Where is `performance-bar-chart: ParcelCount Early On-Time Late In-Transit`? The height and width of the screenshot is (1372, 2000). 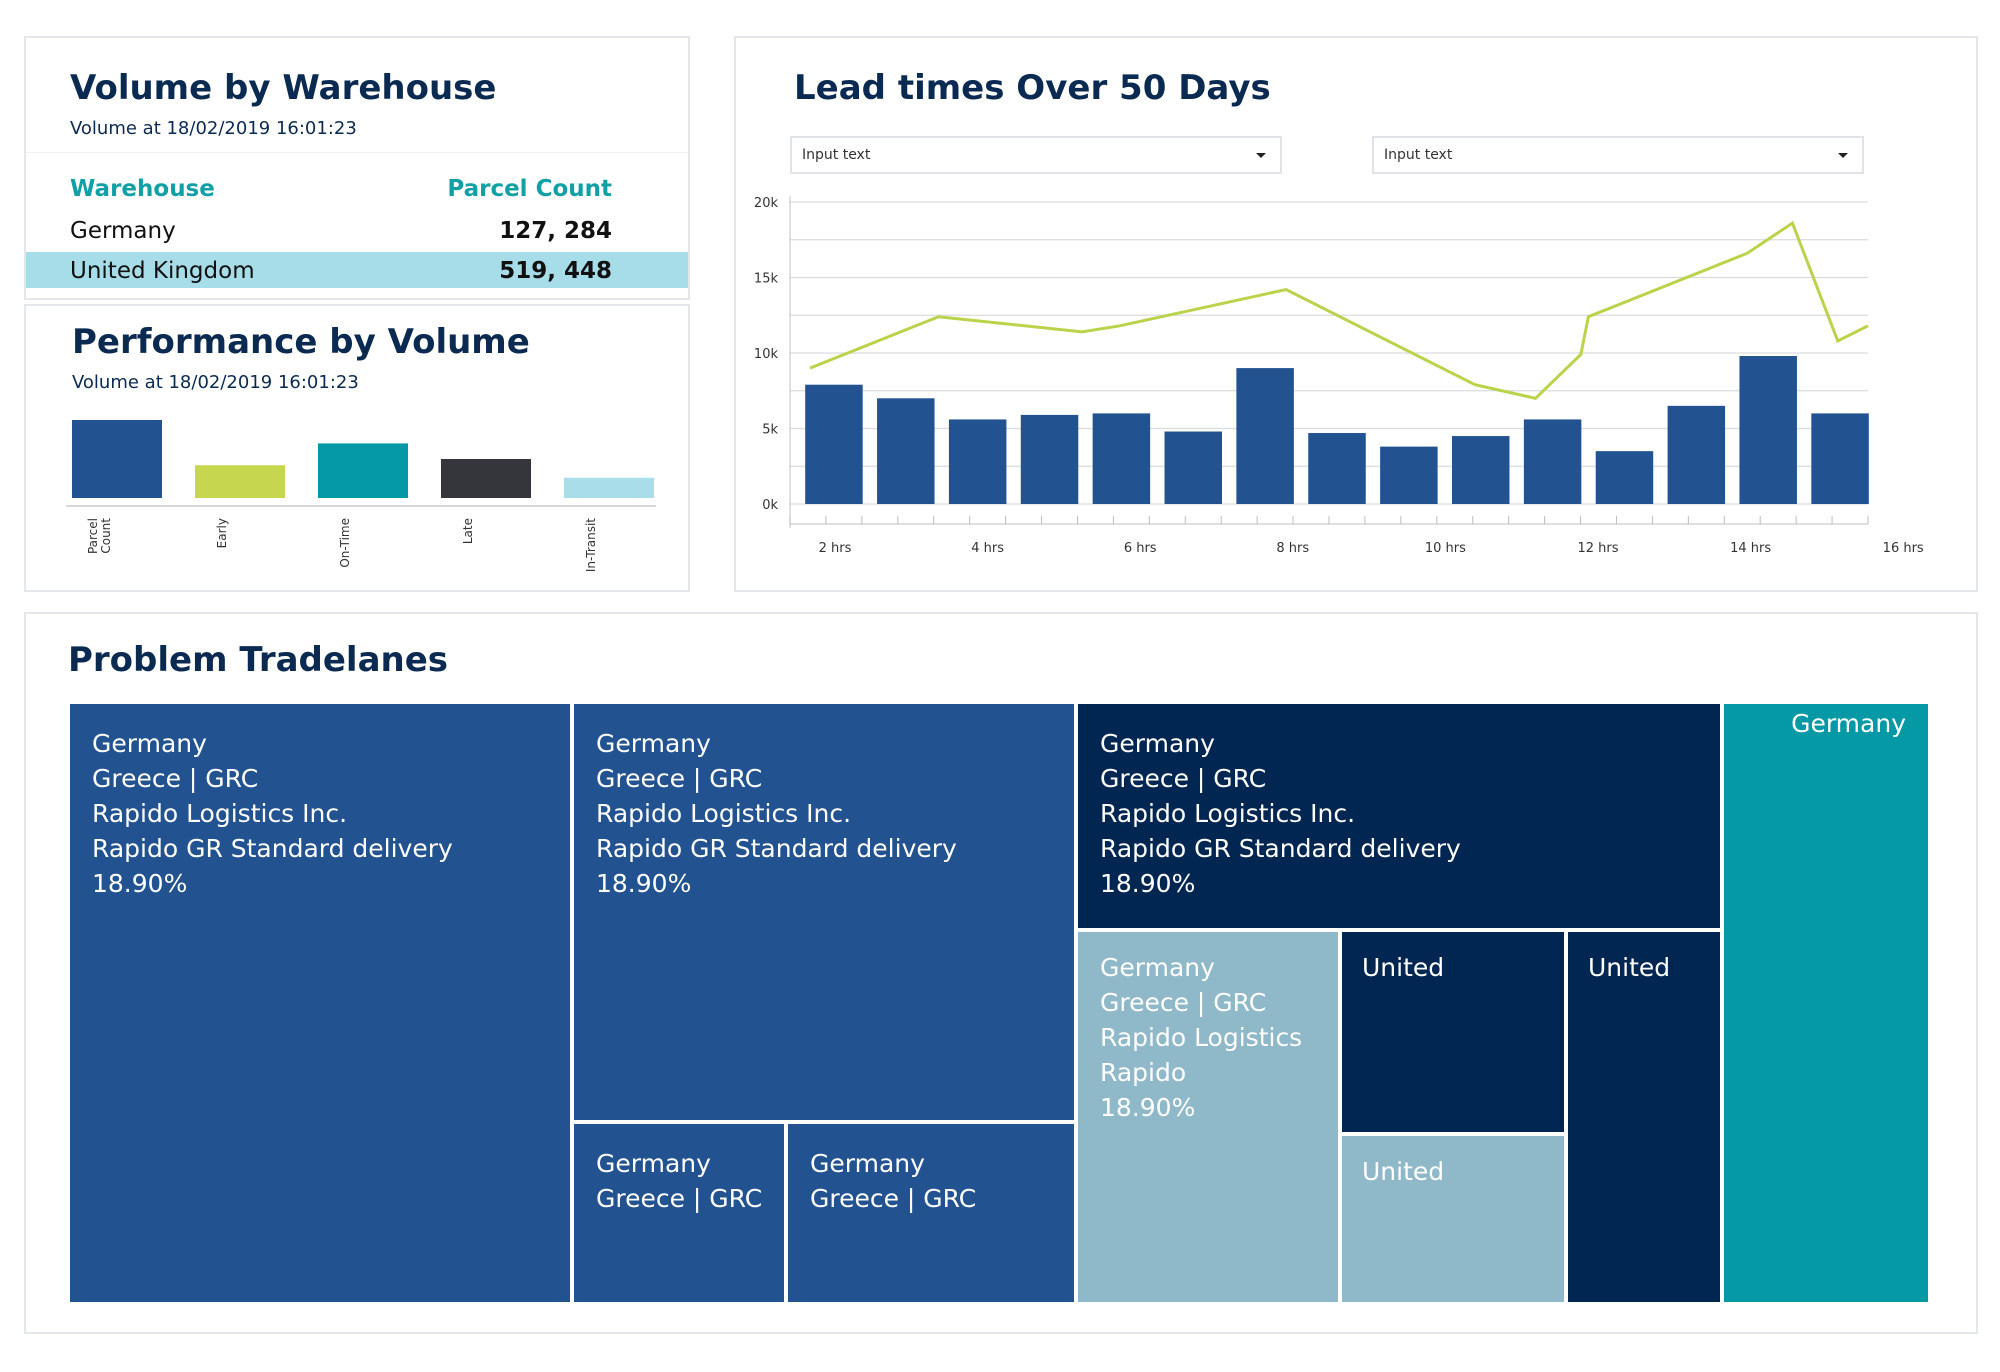
performance-bar-chart: ParcelCount Early On-Time Late In-Transit is located at coordinates (361, 496).